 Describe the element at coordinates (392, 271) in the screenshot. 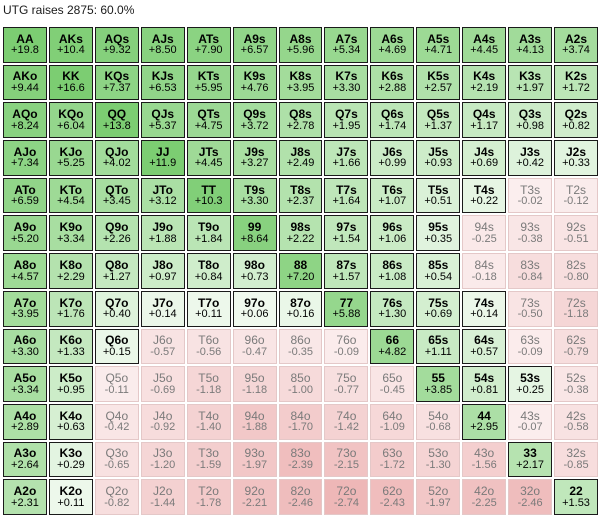

I see `hand-cell: 86s +1.08` at that location.